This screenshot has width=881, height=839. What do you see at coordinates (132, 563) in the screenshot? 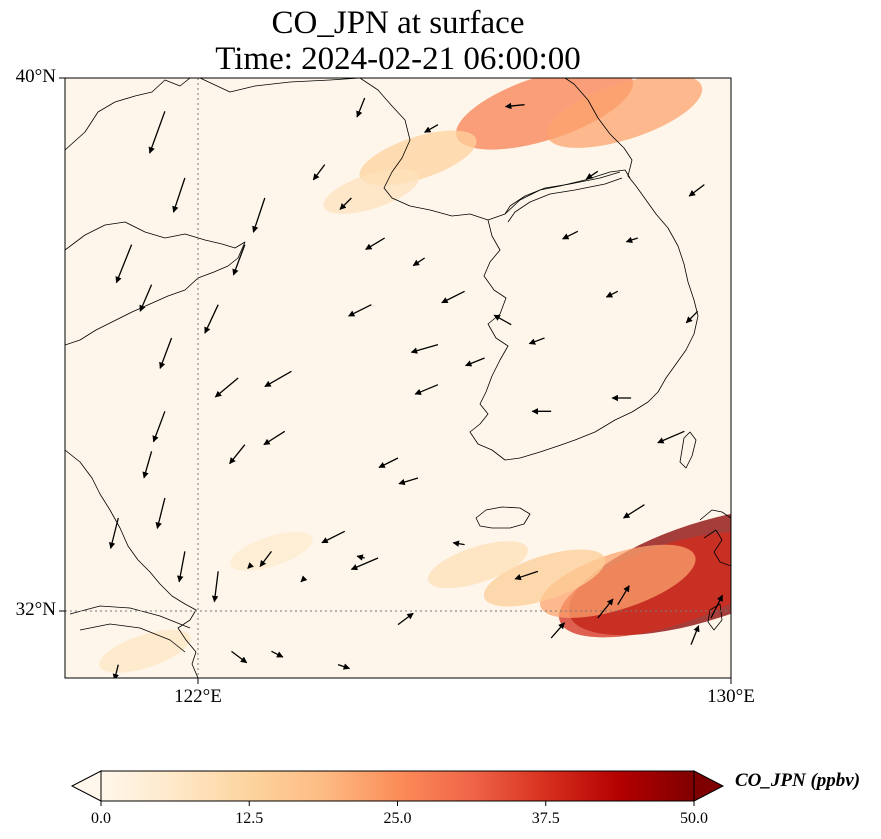
I see `coastline-china-east` at bounding box center [132, 563].